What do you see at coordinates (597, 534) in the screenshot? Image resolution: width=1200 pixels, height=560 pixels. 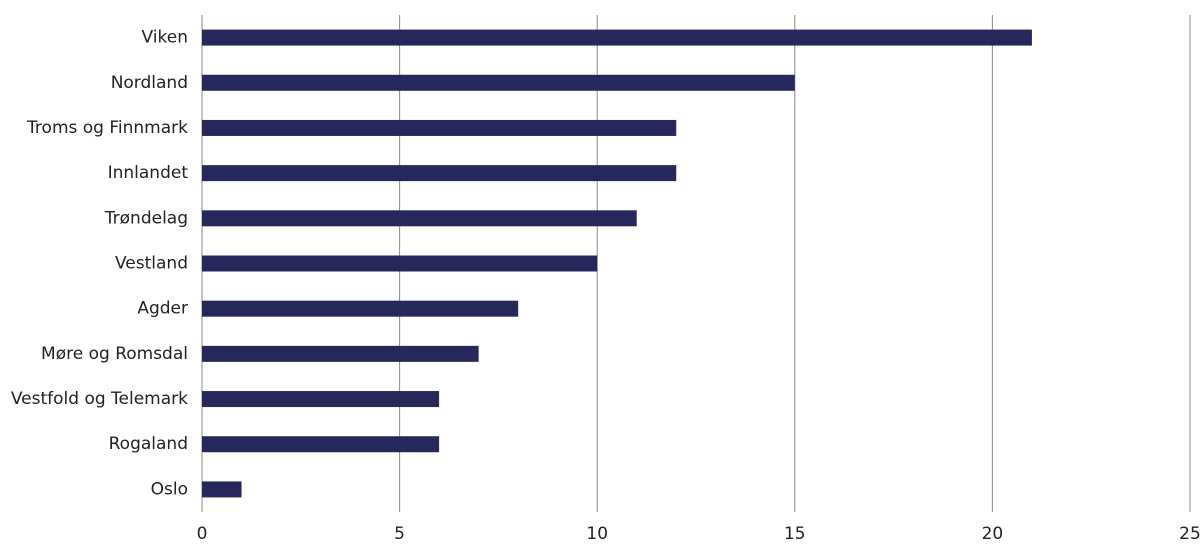 I see `x-tick-label: 10` at bounding box center [597, 534].